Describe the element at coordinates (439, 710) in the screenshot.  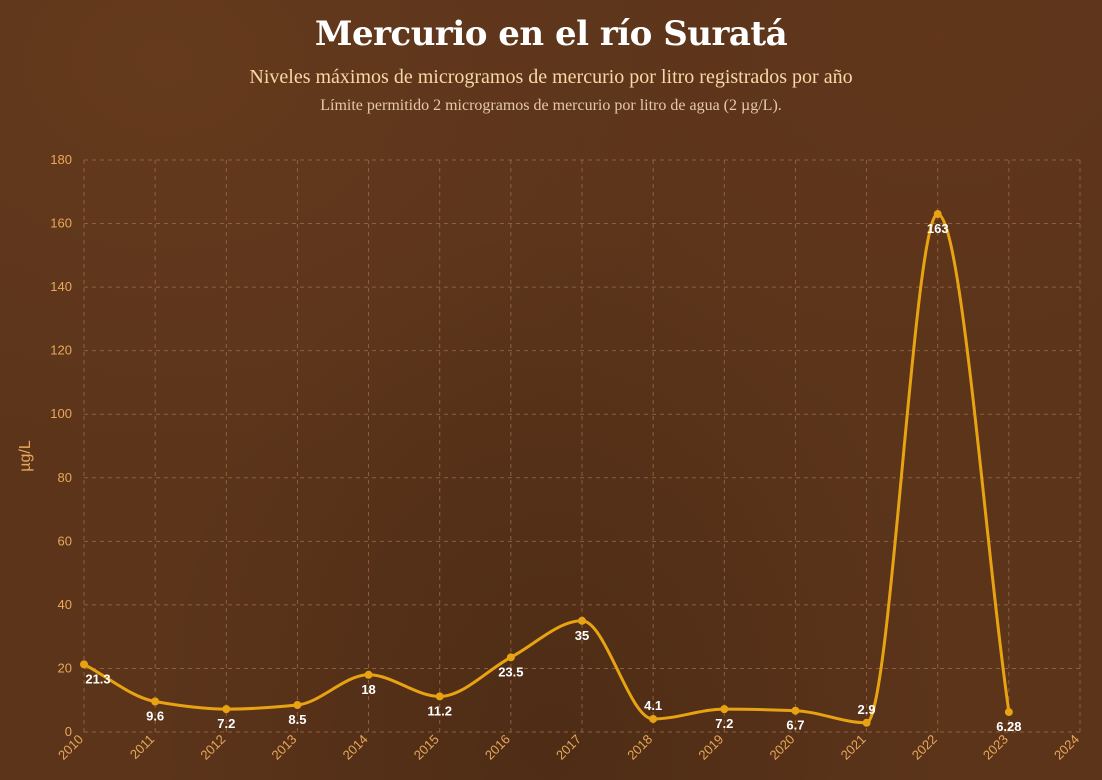
I see `data-label: 11.2` at that location.